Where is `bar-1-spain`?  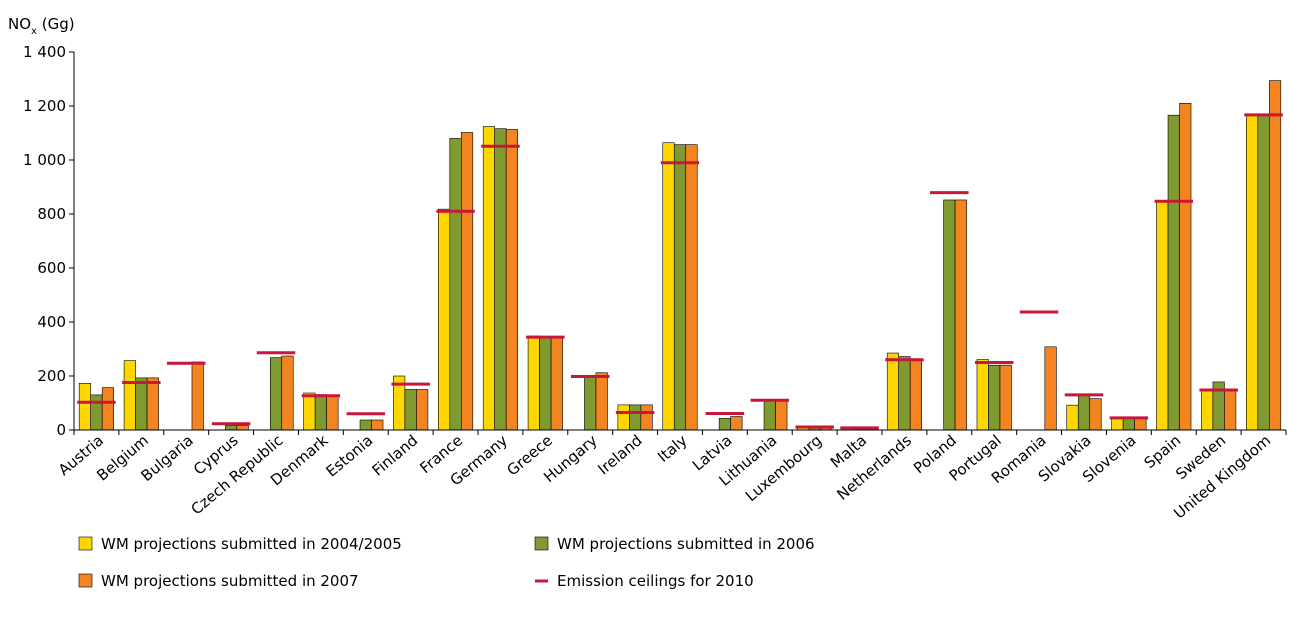
bar-1-spain is located at coordinates (1162, 315).